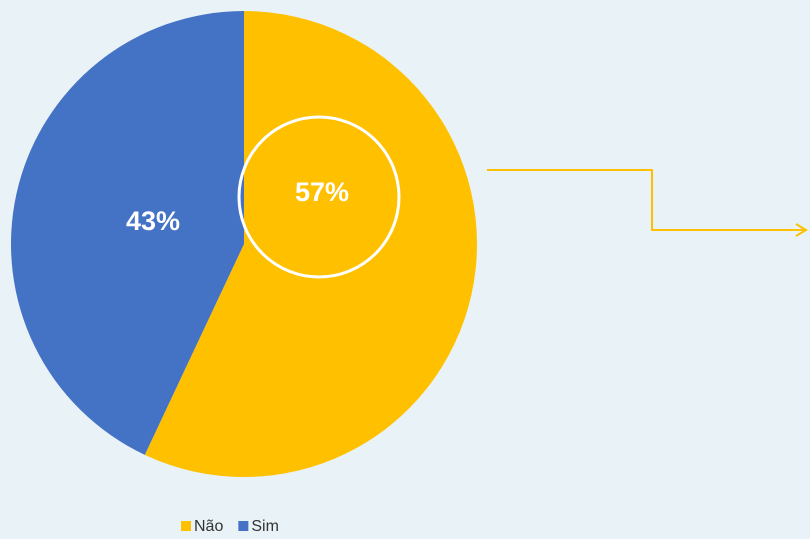 The image size is (810, 539). Describe the element at coordinates (801, 230) in the screenshot. I see `arrow-head` at that location.